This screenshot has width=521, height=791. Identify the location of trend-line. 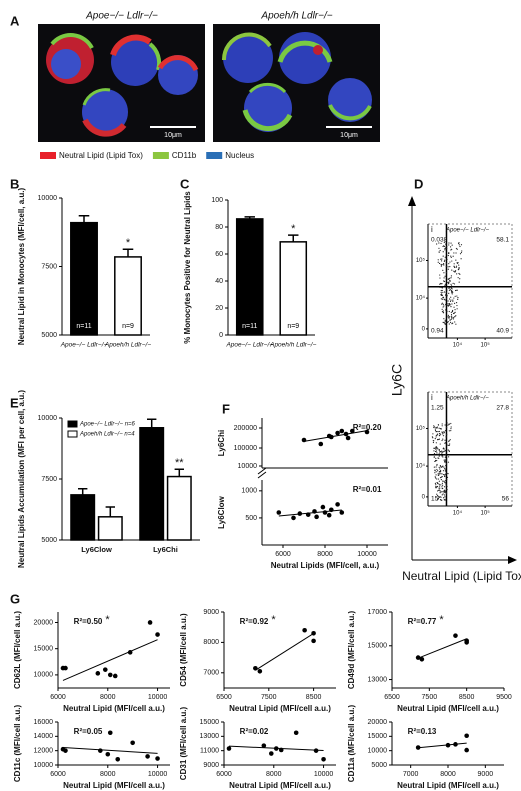
(276, 748).